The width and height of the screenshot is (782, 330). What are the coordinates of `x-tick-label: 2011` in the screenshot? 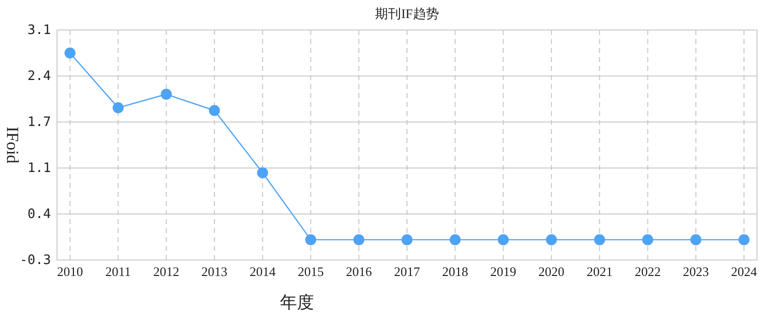 It's located at (118, 271).